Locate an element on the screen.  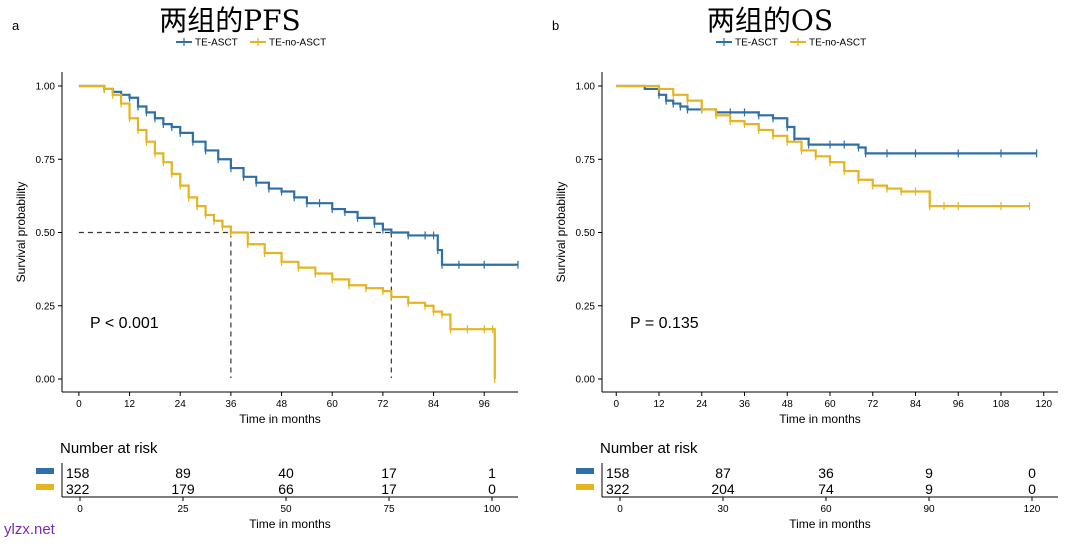
x-tick-label: 108 is located at coordinates (1001, 404).